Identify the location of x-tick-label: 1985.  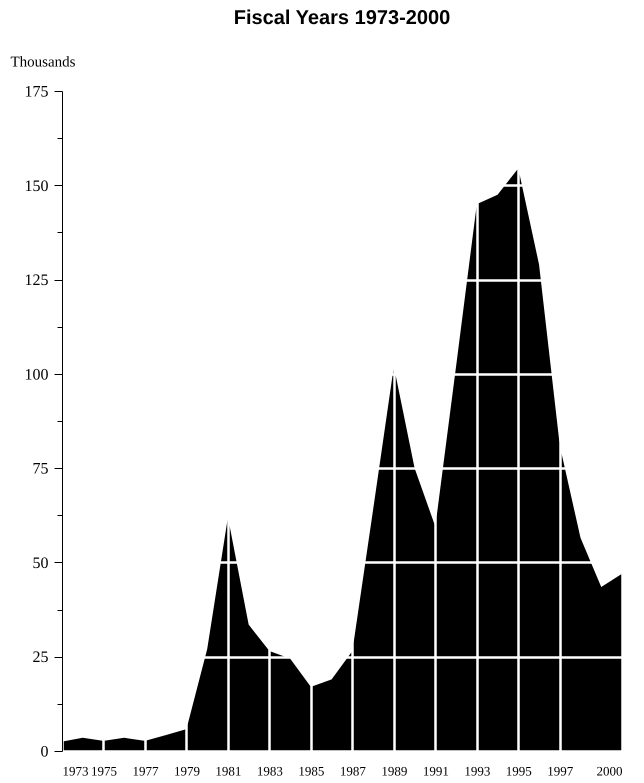
(311, 771).